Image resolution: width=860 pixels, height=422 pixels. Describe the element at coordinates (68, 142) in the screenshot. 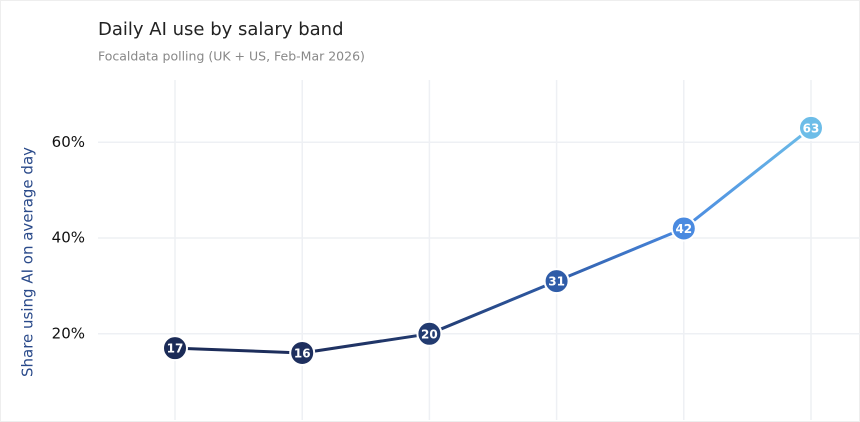

I see `y-tick-label: 60%` at that location.